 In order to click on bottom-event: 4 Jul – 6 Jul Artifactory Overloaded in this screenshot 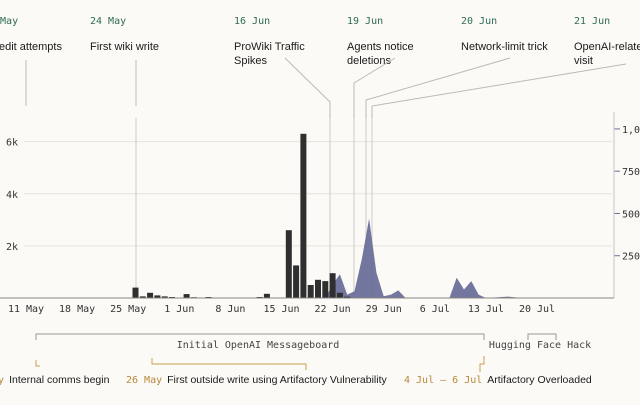, I will do `click(498, 380)`.